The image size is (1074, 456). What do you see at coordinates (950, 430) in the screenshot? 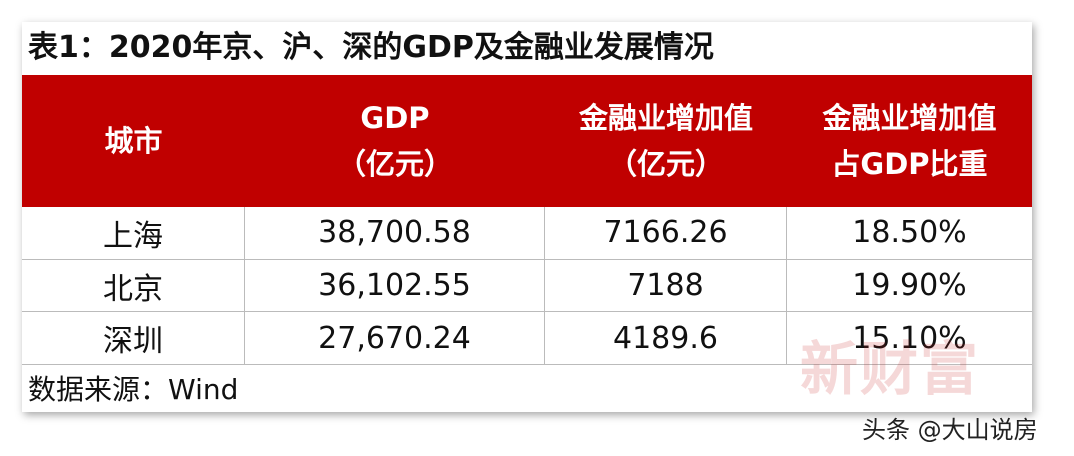
I see `credit: 头条 @大山说房` at bounding box center [950, 430].